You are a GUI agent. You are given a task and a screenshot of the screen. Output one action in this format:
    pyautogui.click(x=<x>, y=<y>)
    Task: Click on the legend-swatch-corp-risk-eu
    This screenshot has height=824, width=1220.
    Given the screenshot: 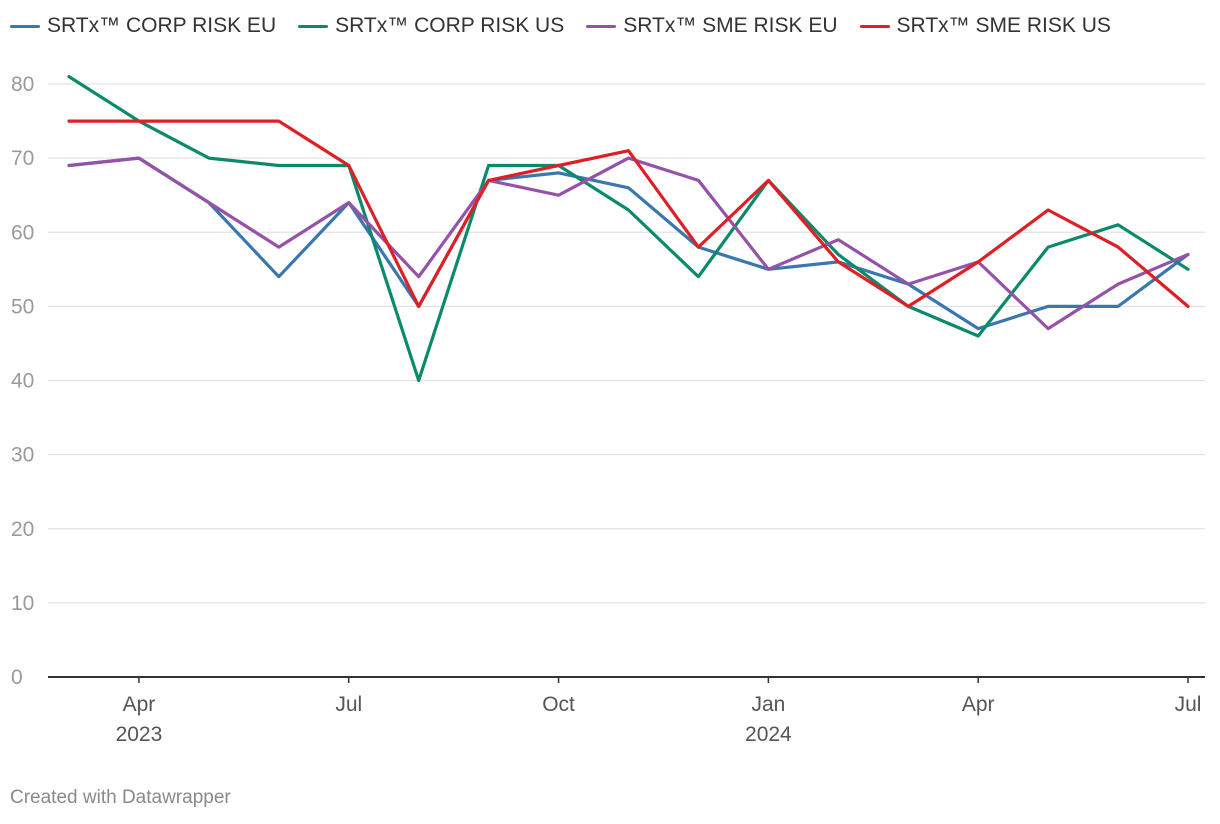 What is the action you would take?
    pyautogui.click(x=25, y=26)
    